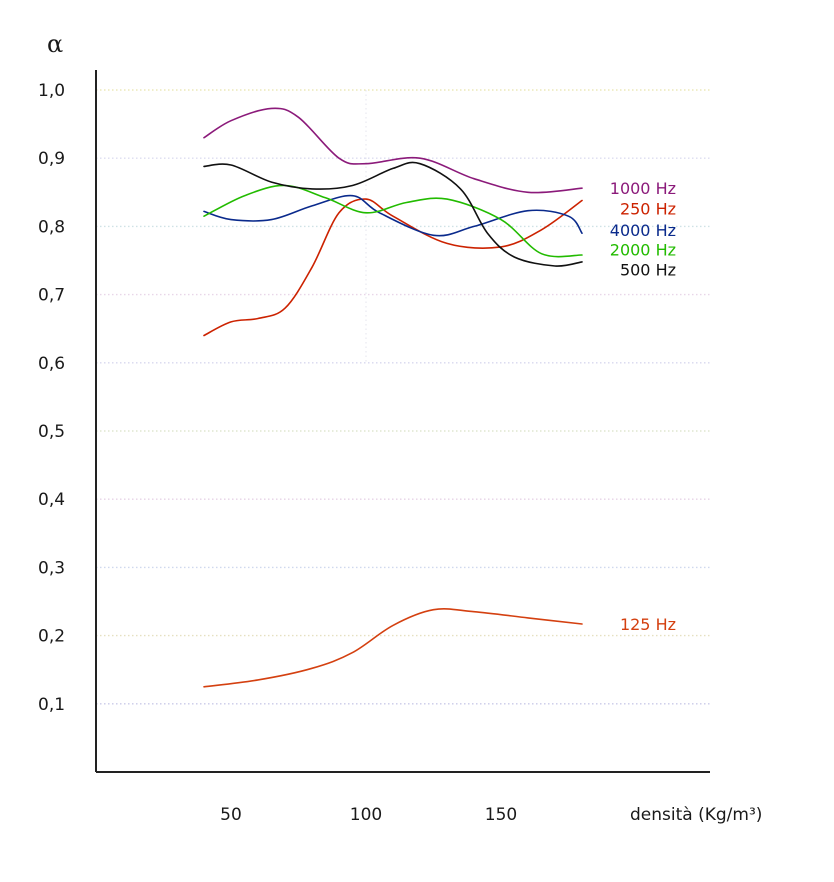 The height and width of the screenshot is (882, 834). I want to click on series-label-2000-hz: 2000 Hz, so click(643, 250).